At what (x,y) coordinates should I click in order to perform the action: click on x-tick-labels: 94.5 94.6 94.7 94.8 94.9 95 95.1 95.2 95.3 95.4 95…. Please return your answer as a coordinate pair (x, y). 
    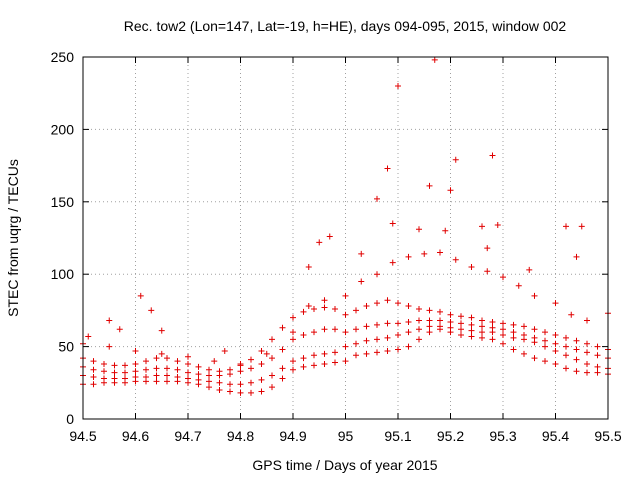
    Looking at the image, I should click on (345, 436).